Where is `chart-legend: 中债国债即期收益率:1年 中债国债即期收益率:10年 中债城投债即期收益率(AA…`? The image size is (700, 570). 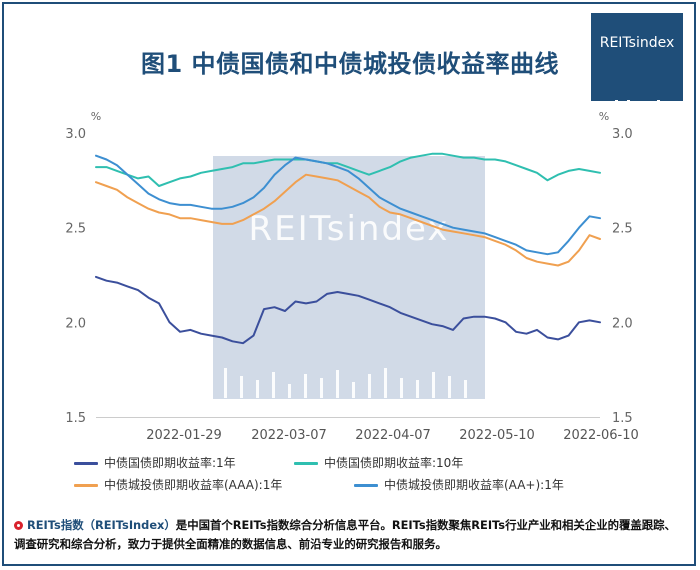 chart-legend: 中债国债即期收益率:1年 中债国债即期收益率:10年 中债城投债即期收益率(AA… is located at coordinates (350, 474).